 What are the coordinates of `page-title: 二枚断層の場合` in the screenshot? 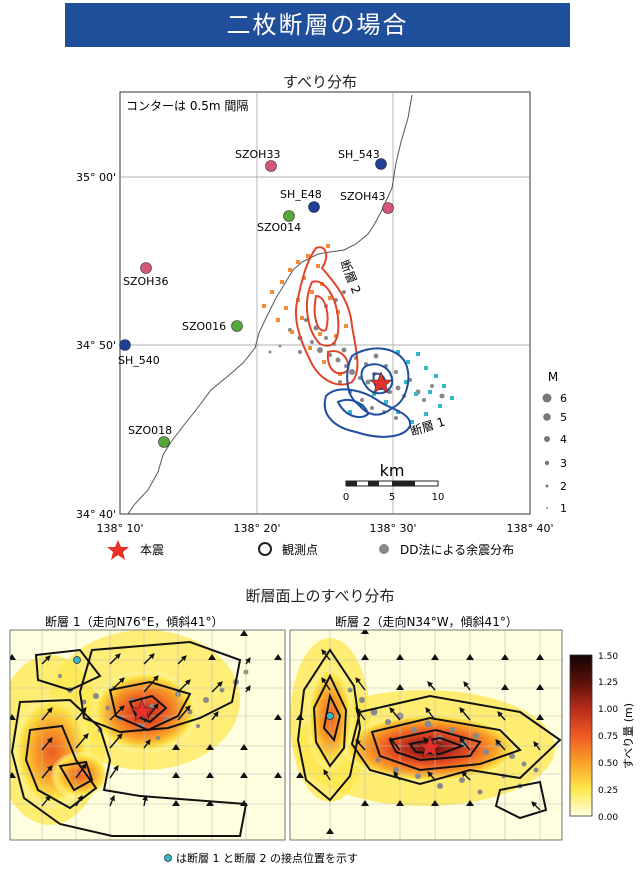 It's located at (317, 25).